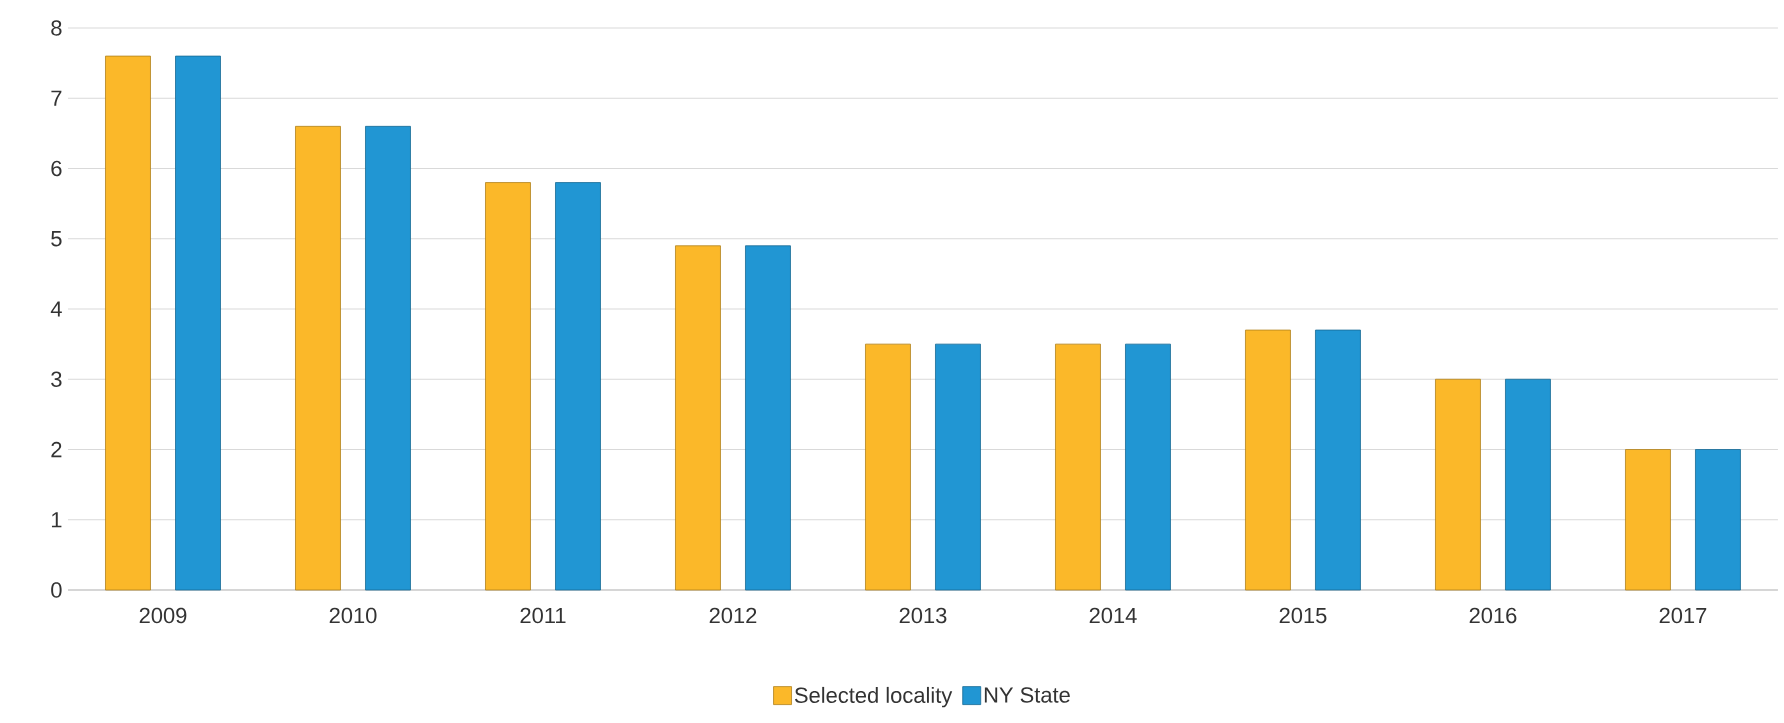 The image size is (1784, 723). I want to click on y-tick-label: 4, so click(56, 309).